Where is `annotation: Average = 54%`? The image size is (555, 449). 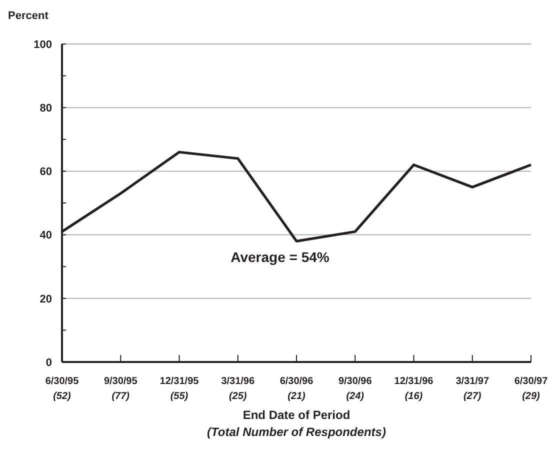 annotation: Average = 54% is located at coordinates (280, 257).